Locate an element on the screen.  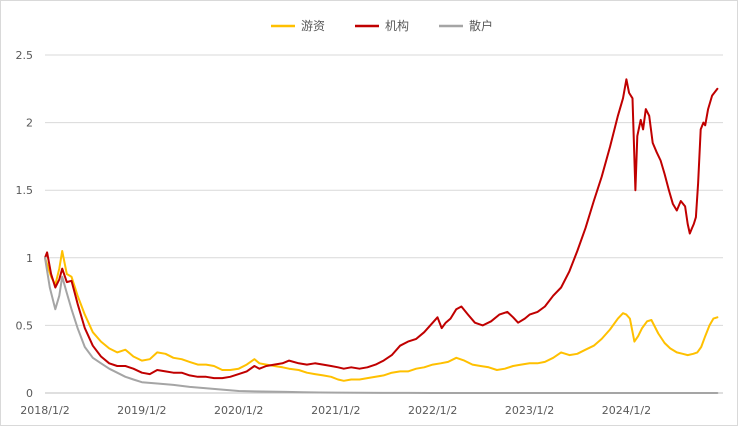
legend-label: 机构 is located at coordinates (397, 25).